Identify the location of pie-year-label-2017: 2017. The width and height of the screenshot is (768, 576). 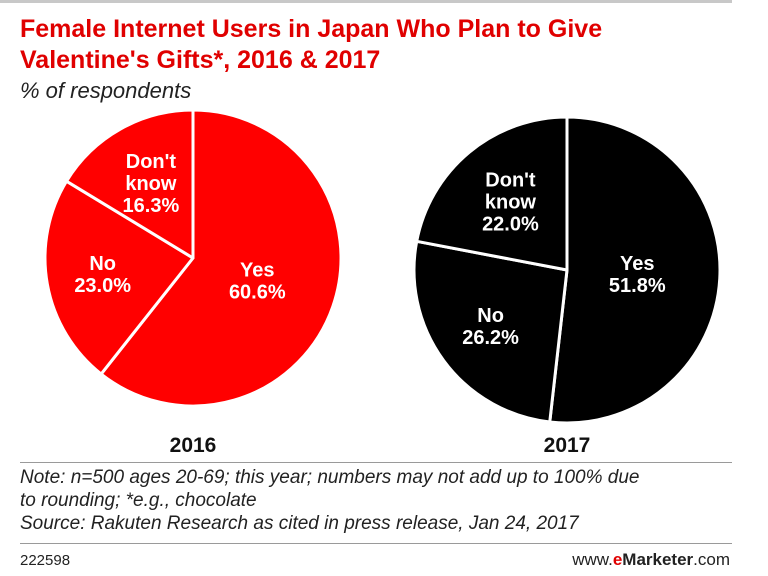
(567, 445).